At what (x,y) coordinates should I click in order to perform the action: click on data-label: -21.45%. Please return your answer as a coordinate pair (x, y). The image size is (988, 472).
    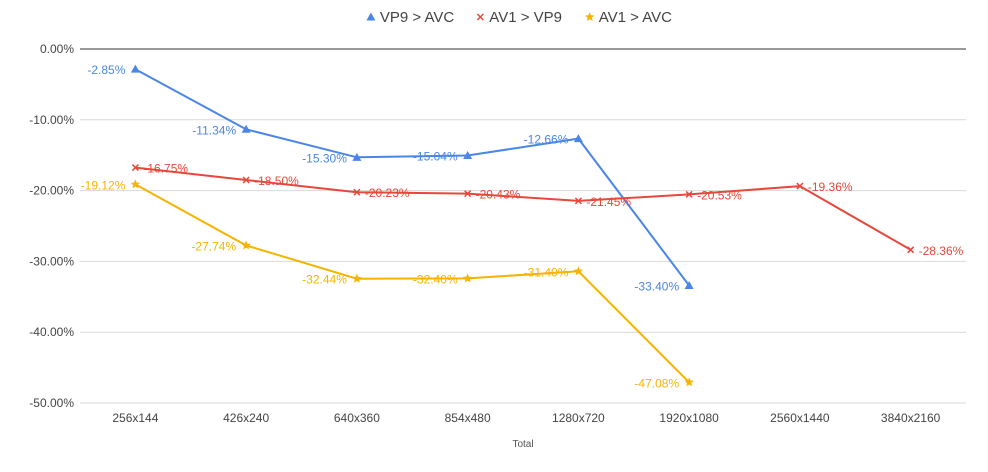
    Looking at the image, I should click on (608, 202).